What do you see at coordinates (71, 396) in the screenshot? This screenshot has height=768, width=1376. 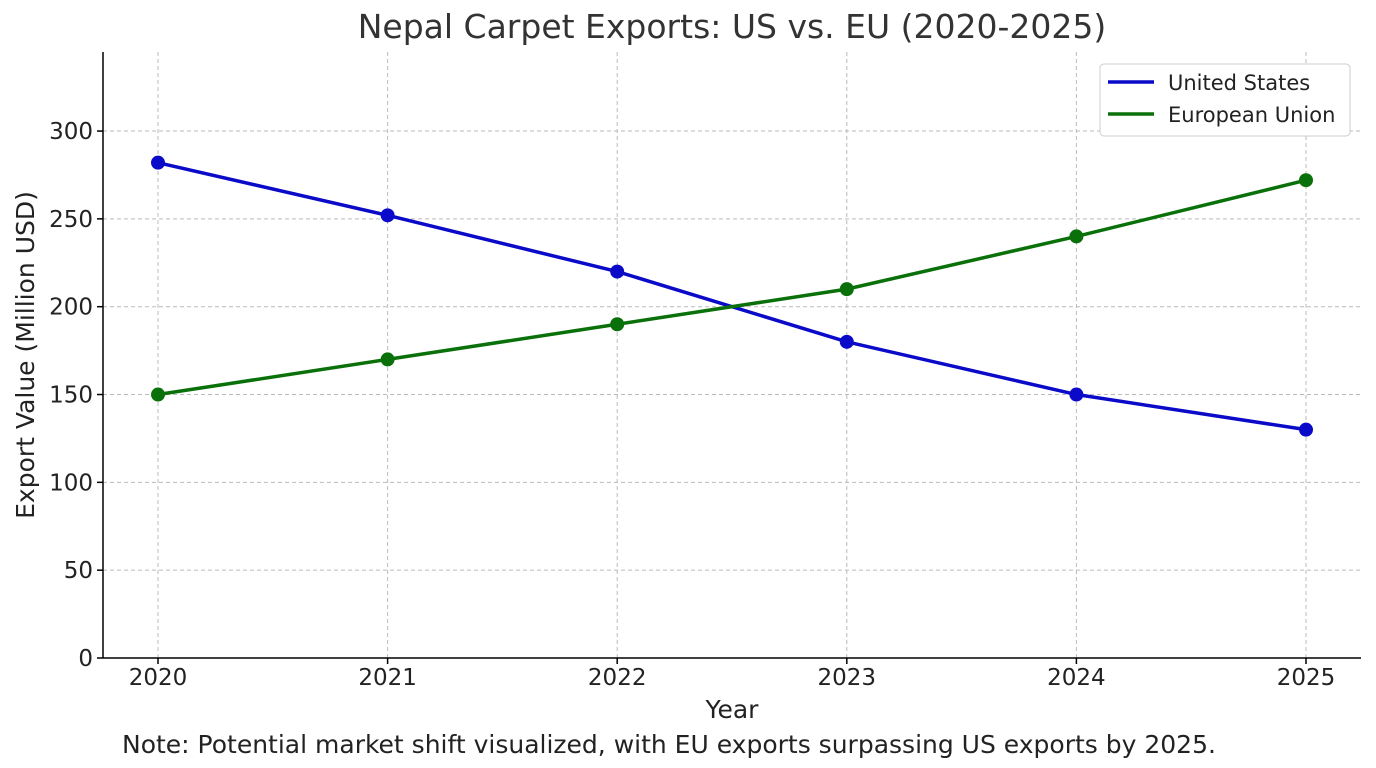 I see `y-tick-label: 150` at bounding box center [71, 396].